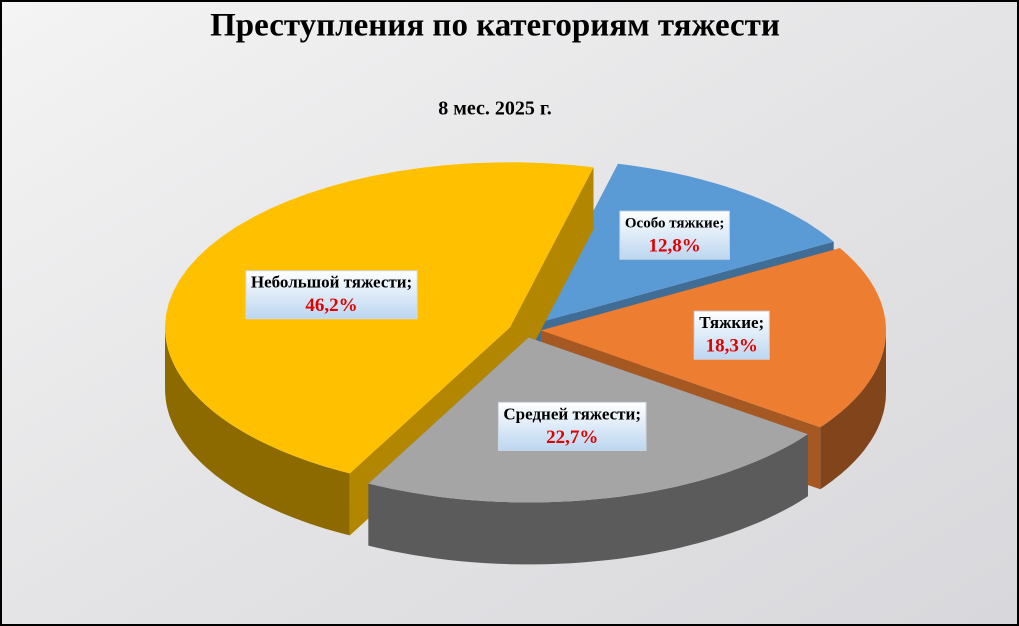 The height and width of the screenshot is (626, 1019). I want to click on value-label: 12,8%, so click(675, 246).